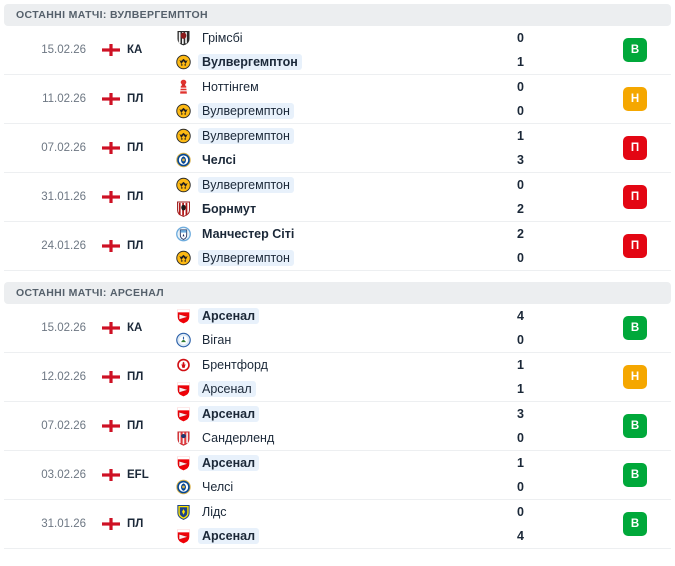 This screenshot has height=566, width=675. What do you see at coordinates (138, 475) in the screenshot?
I see `league-label: EFL` at bounding box center [138, 475].